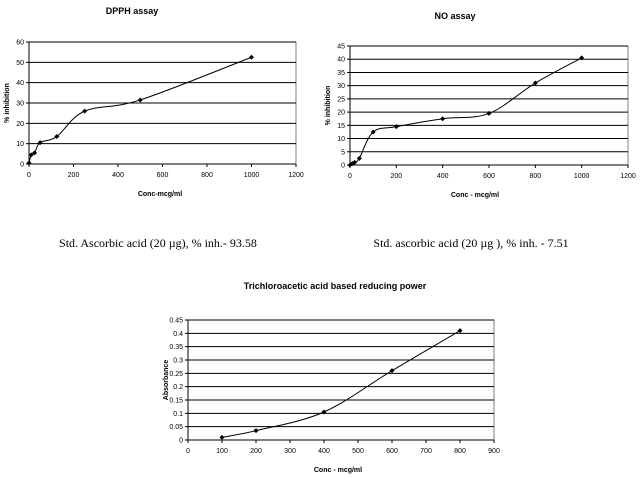 Image resolution: width=640 pixels, height=480 pixels. Describe the element at coordinates (426, 451) in the screenshot. I see `x-tick-label: 700` at that location.